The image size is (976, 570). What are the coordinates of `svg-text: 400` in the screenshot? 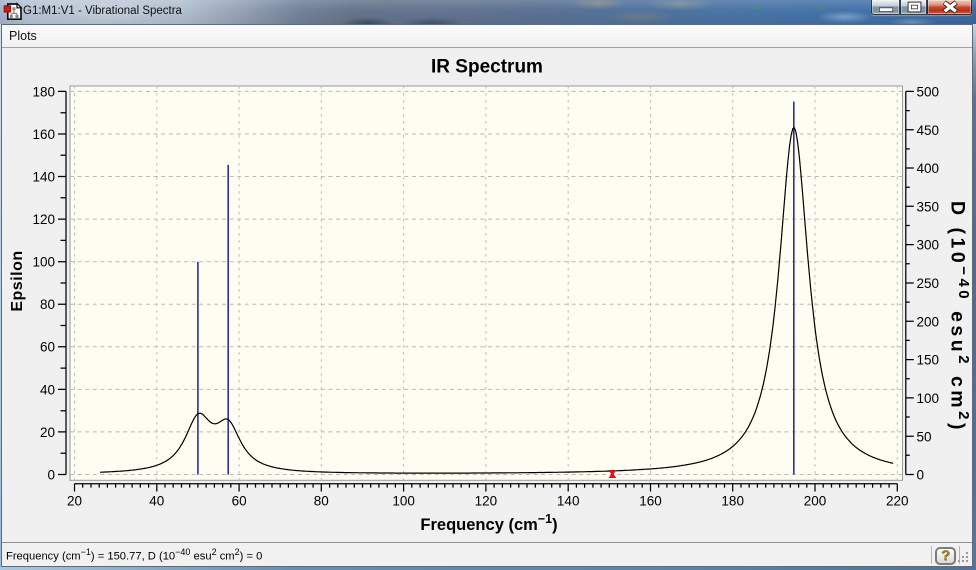 It's located at (928, 168).